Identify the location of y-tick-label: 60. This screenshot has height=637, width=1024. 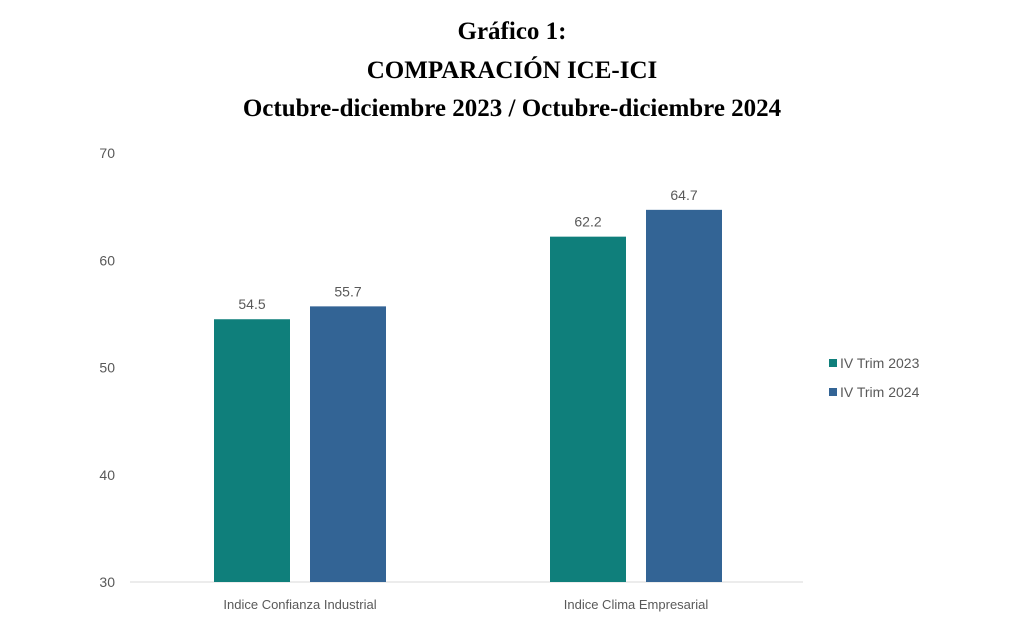
(107, 260).